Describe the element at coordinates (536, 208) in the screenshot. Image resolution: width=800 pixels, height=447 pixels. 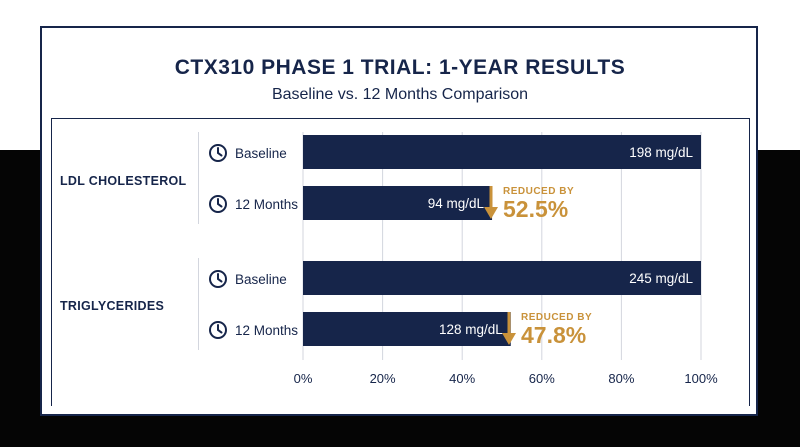
I see `reduction-value: 52.5%` at that location.